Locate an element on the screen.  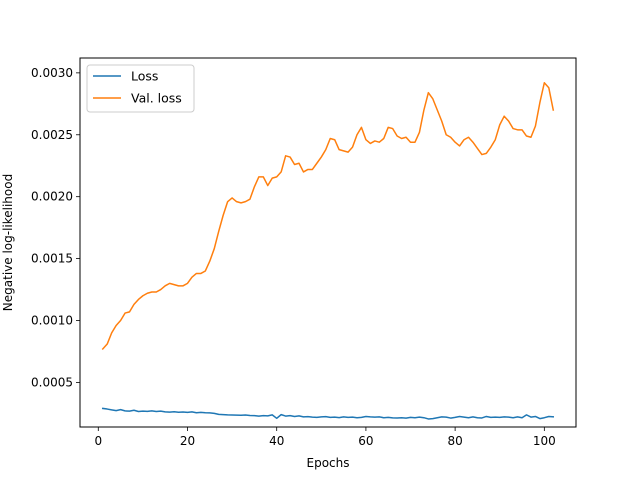
x-tick-label: 80 is located at coordinates (454, 441).